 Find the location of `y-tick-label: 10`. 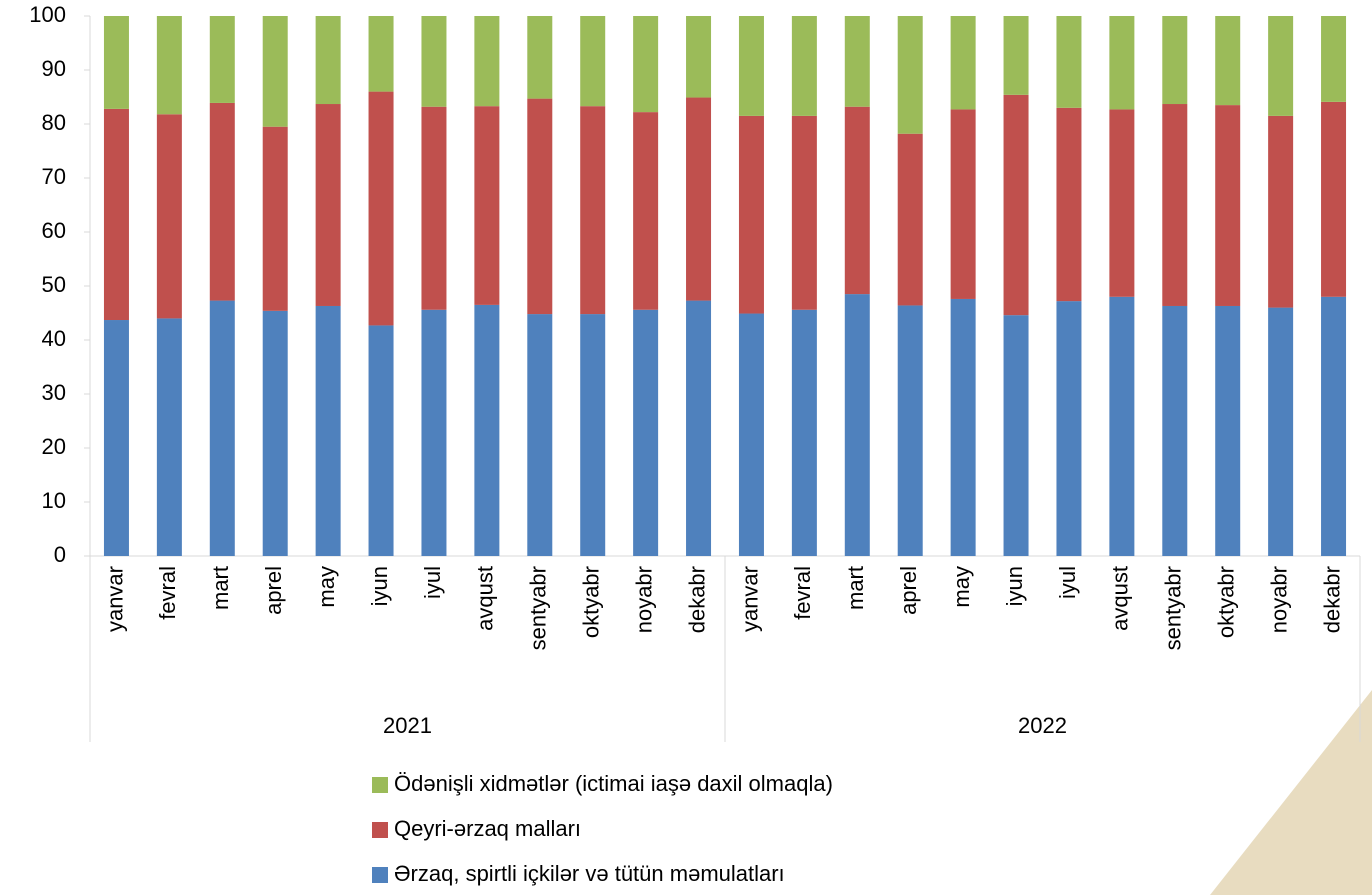

y-tick-label: 10 is located at coordinates (54, 500).